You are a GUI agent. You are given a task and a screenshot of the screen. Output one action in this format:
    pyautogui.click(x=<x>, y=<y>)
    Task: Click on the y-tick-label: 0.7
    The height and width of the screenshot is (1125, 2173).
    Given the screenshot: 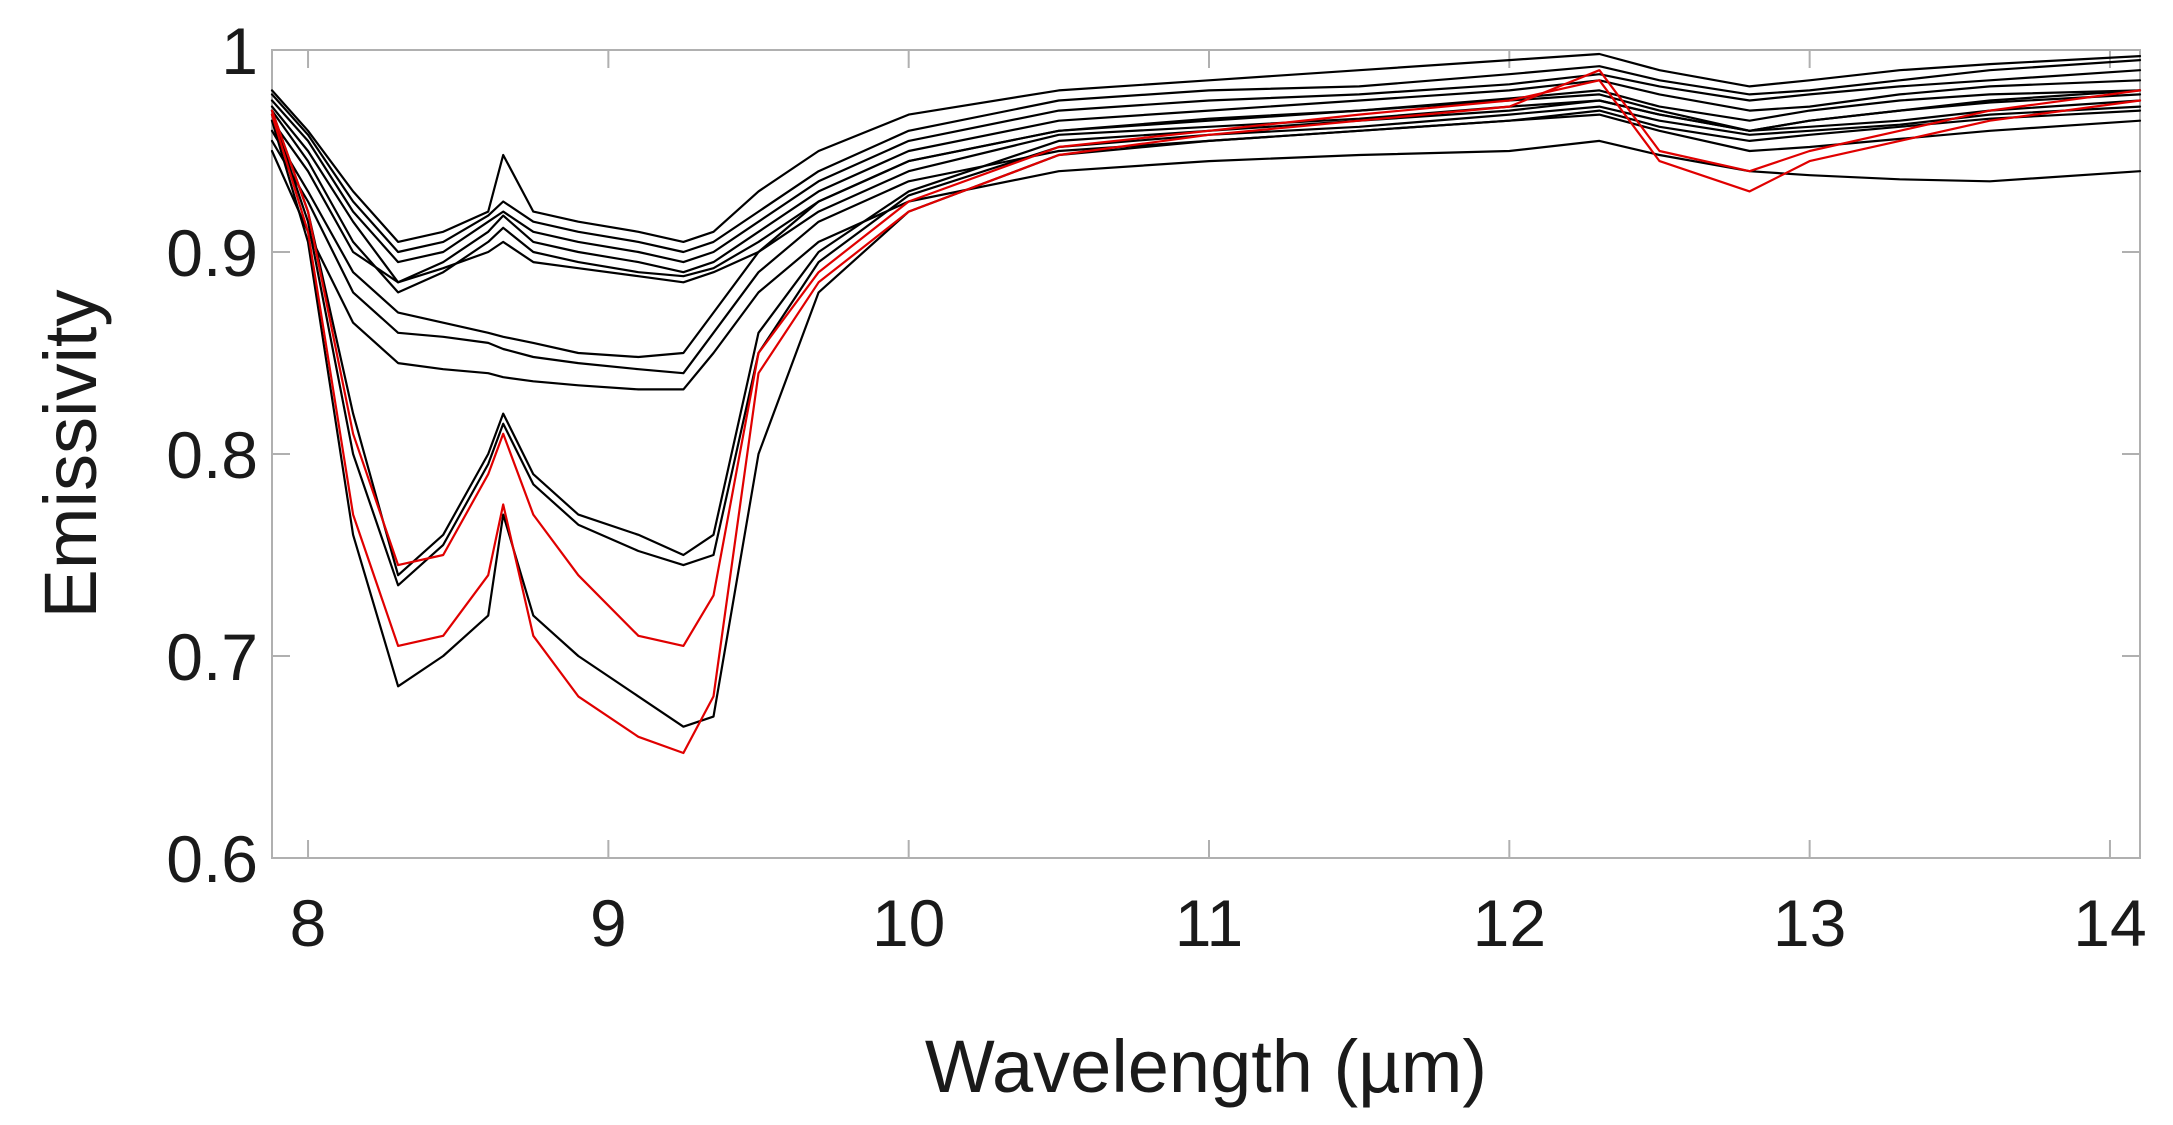 What is the action you would take?
    pyautogui.click(x=212, y=657)
    